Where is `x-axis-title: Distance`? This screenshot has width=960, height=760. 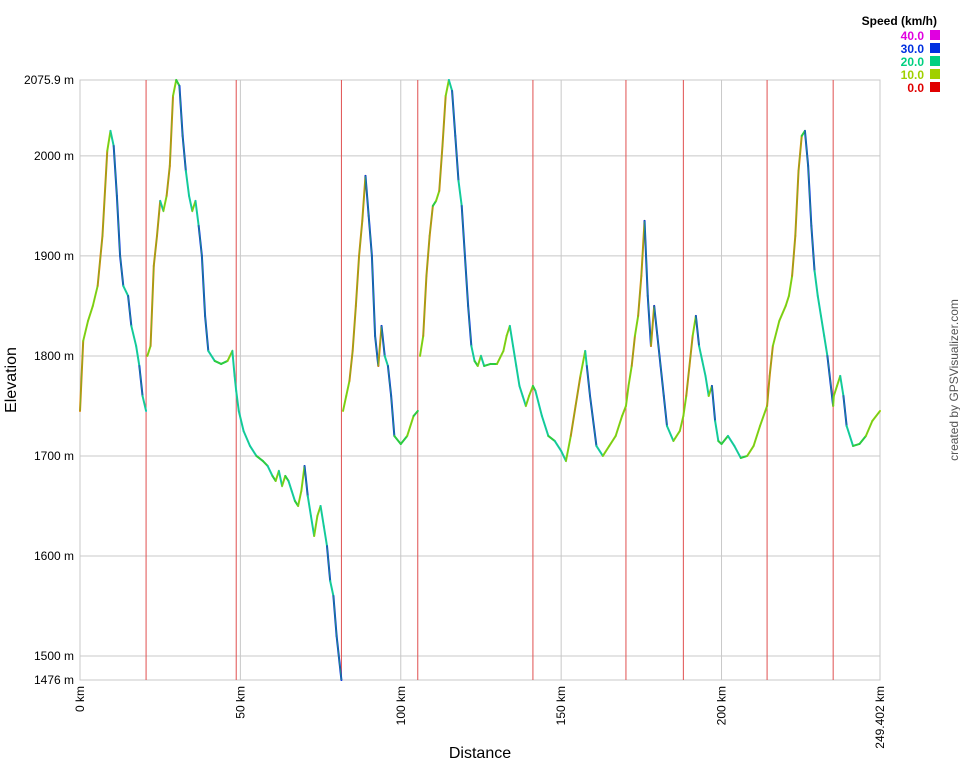 x-axis-title: Distance is located at coordinates (480, 752).